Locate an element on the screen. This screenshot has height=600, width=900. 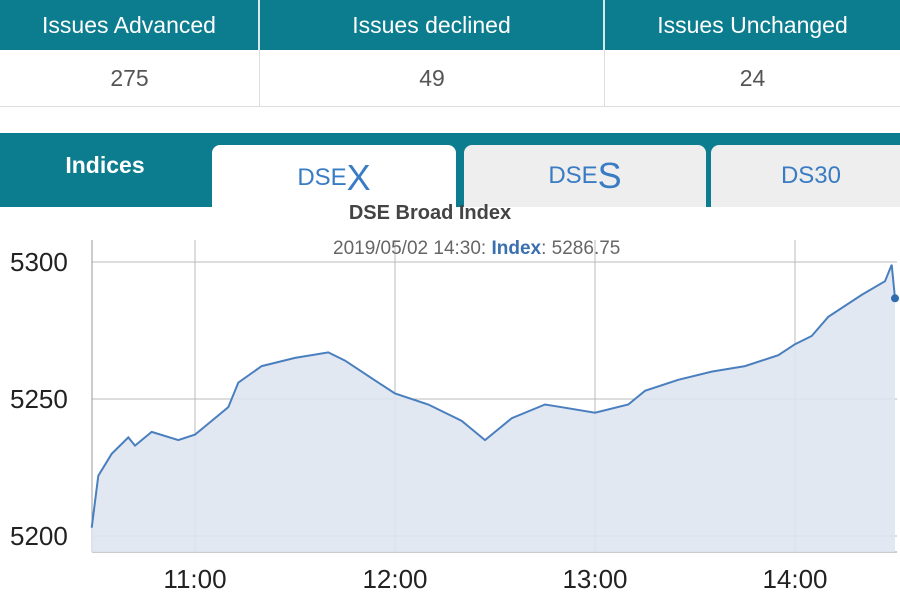
hover-marker is located at coordinates (895, 298).